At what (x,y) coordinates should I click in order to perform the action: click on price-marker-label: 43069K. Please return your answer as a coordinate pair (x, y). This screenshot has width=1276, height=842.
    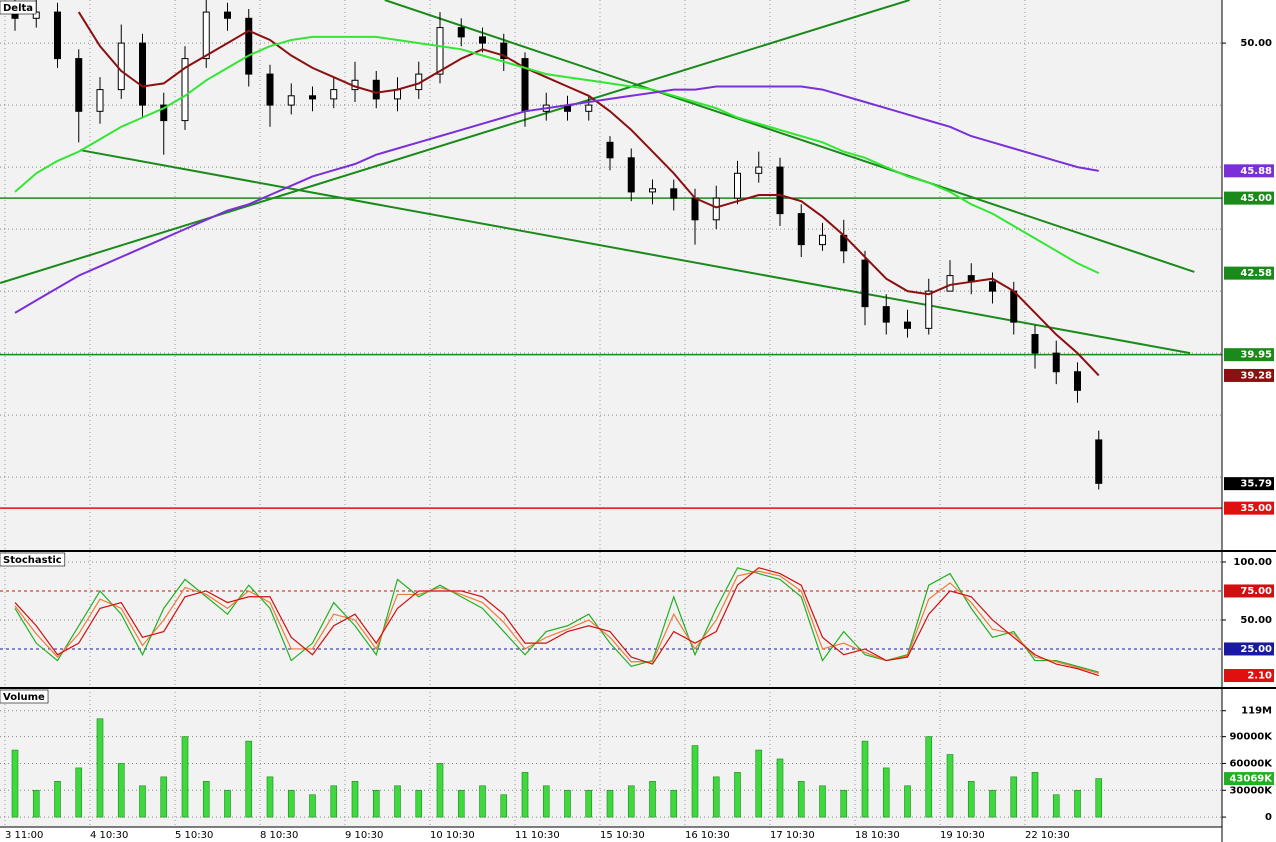
    Looking at the image, I should click on (1251, 779).